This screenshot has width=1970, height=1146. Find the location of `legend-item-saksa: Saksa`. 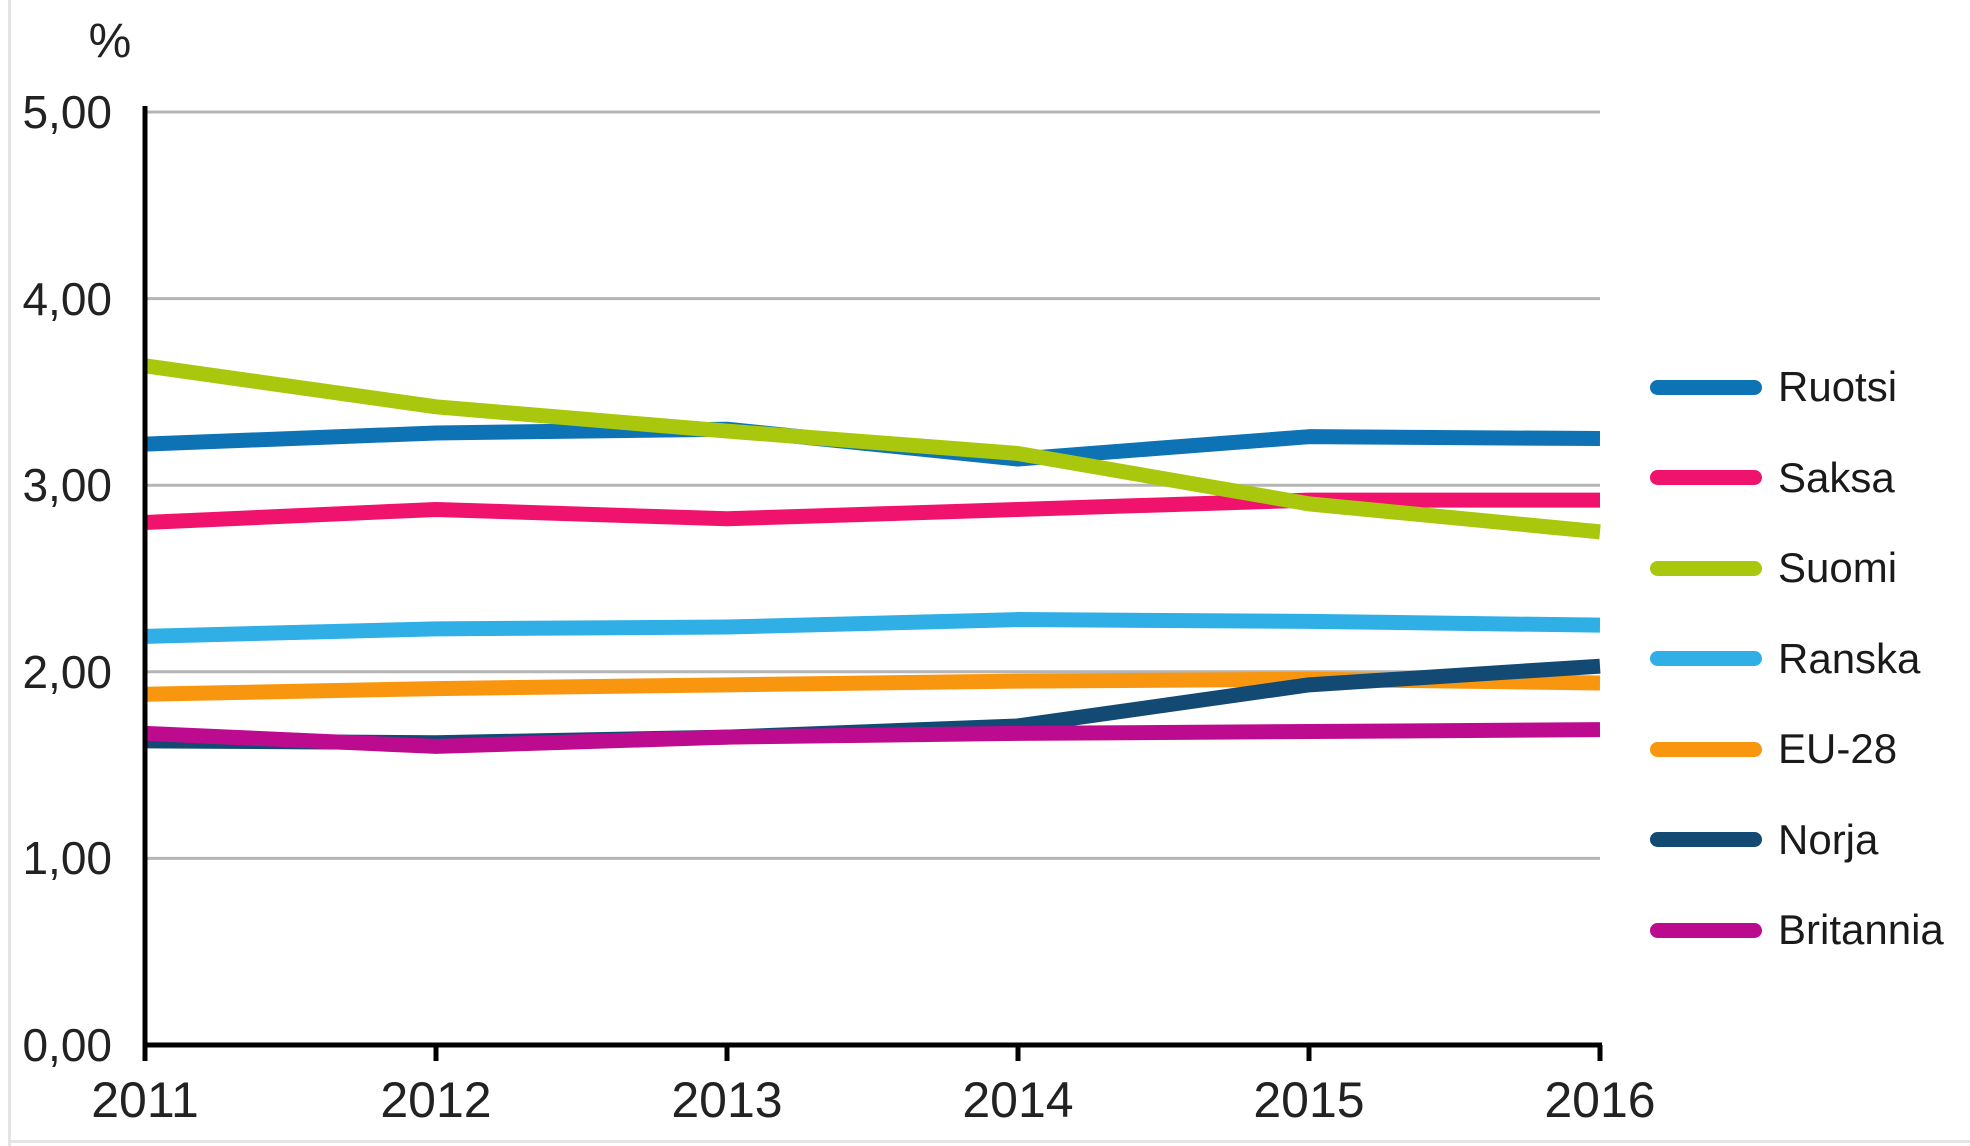

legend-item-saksa: Saksa is located at coordinates (1772, 477).